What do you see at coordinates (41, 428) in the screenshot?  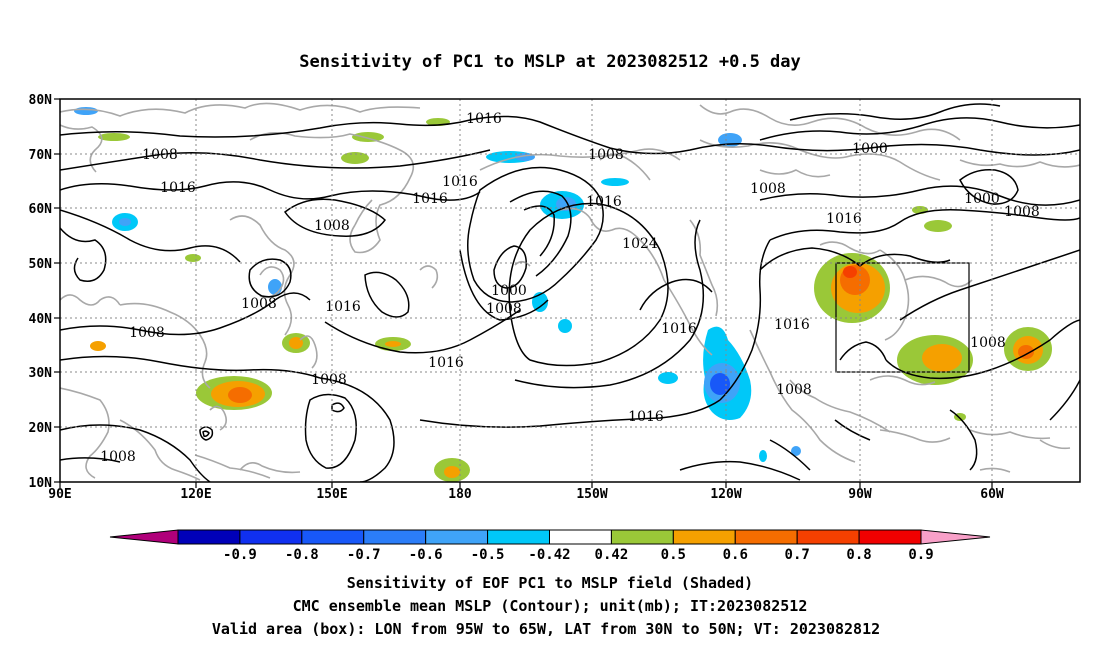 I see `lat-label: 20N` at bounding box center [41, 428].